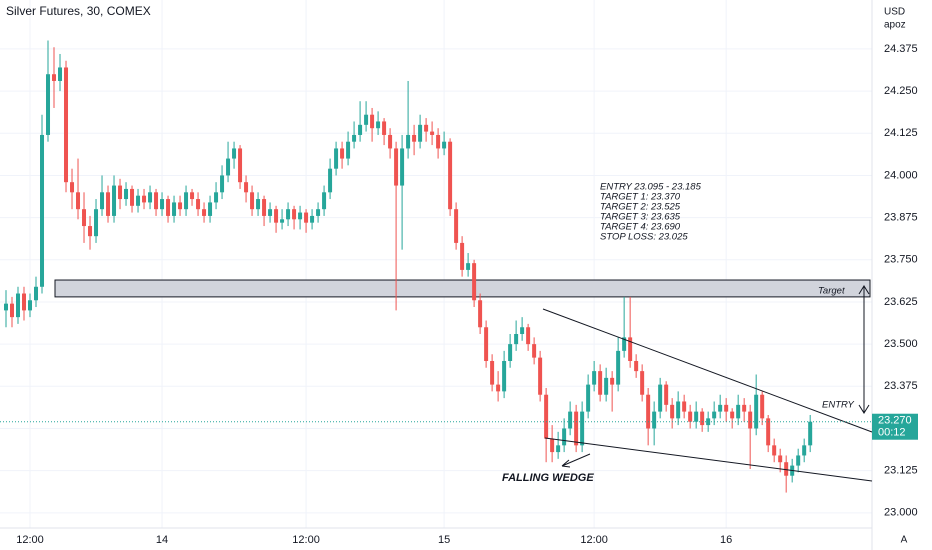  Describe the element at coordinates (901, 386) in the screenshot. I see `y-tick-label: 23.375` at that location.